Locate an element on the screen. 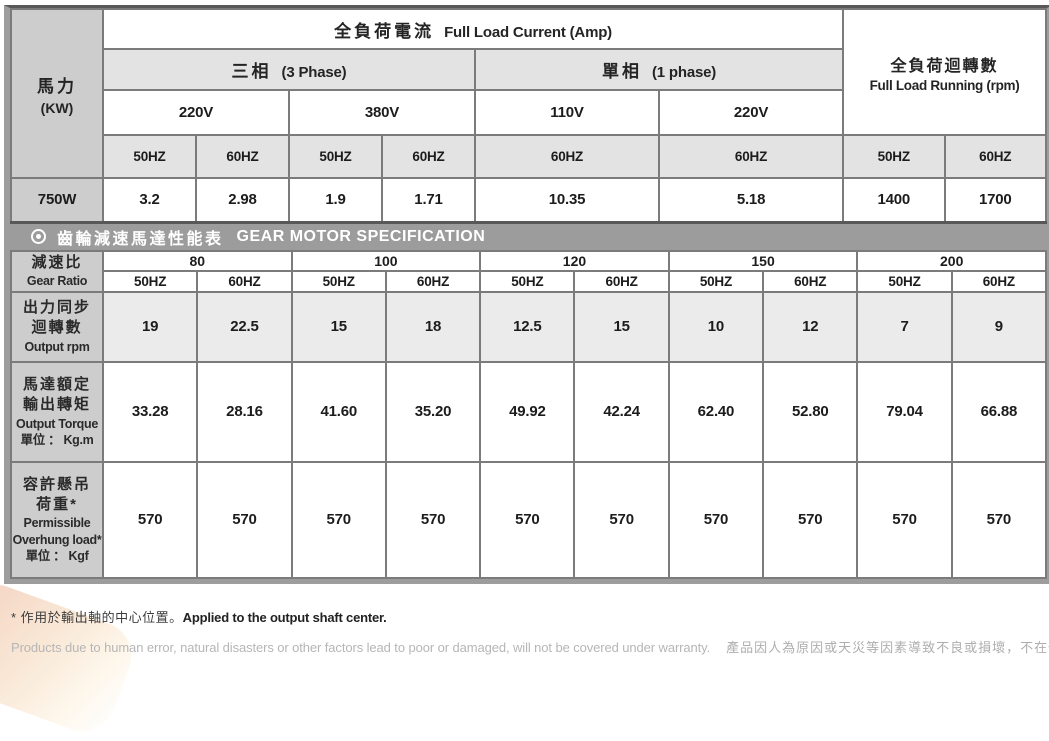  output-torque-value: 28.16 is located at coordinates (244, 411).